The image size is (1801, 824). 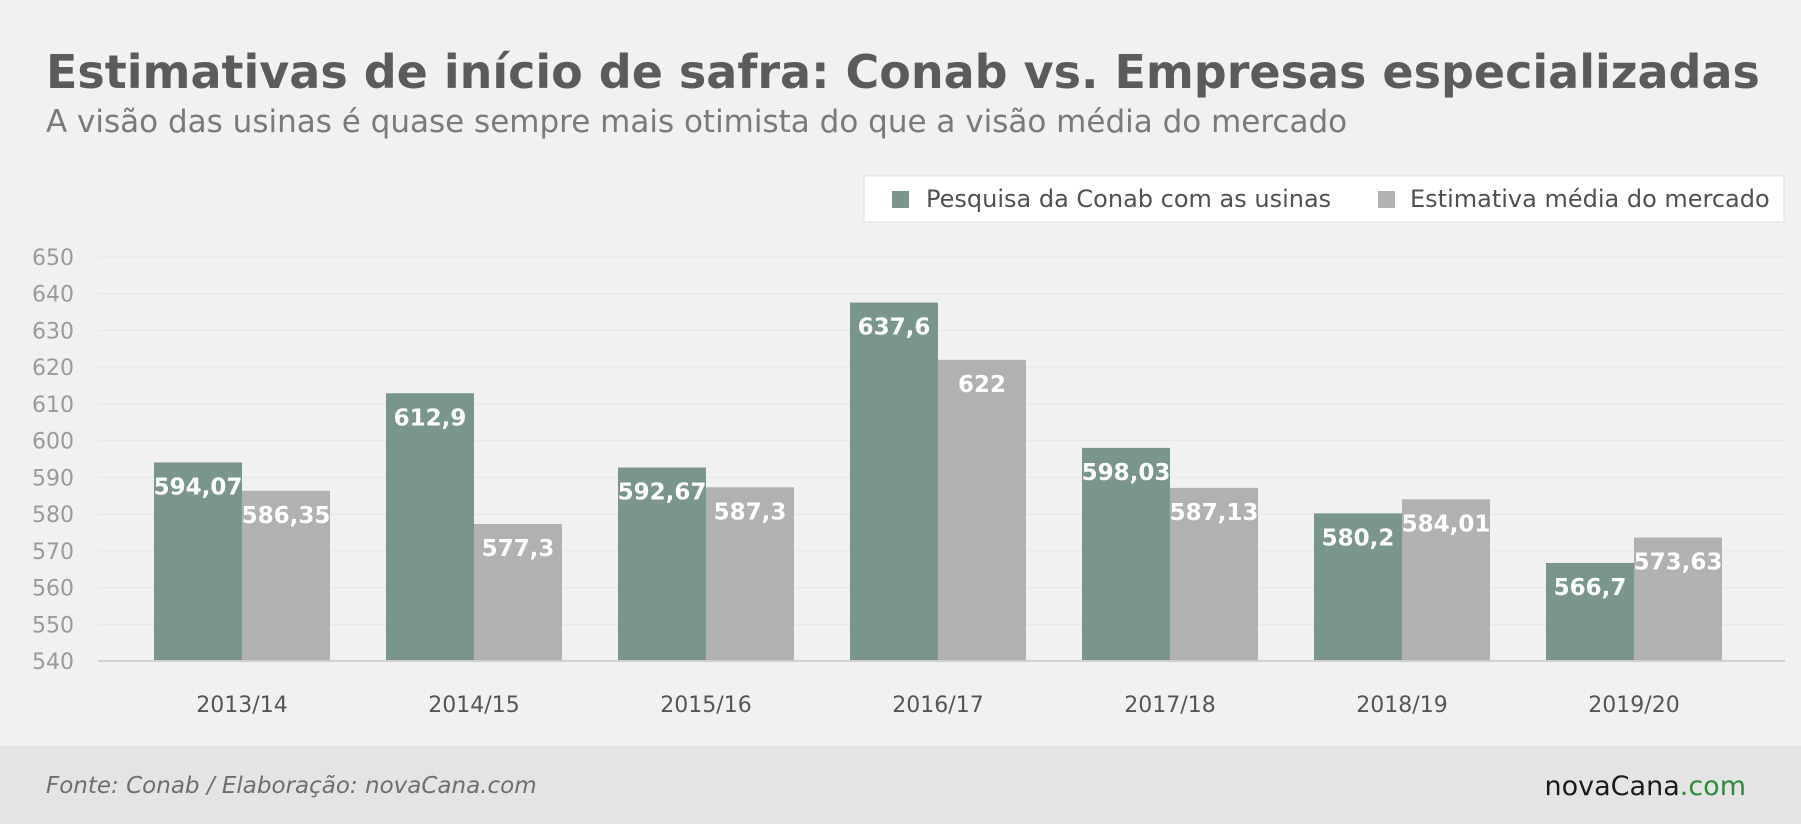 What do you see at coordinates (1358, 538) in the screenshot?
I see `data-label-conab: 580,2` at bounding box center [1358, 538].